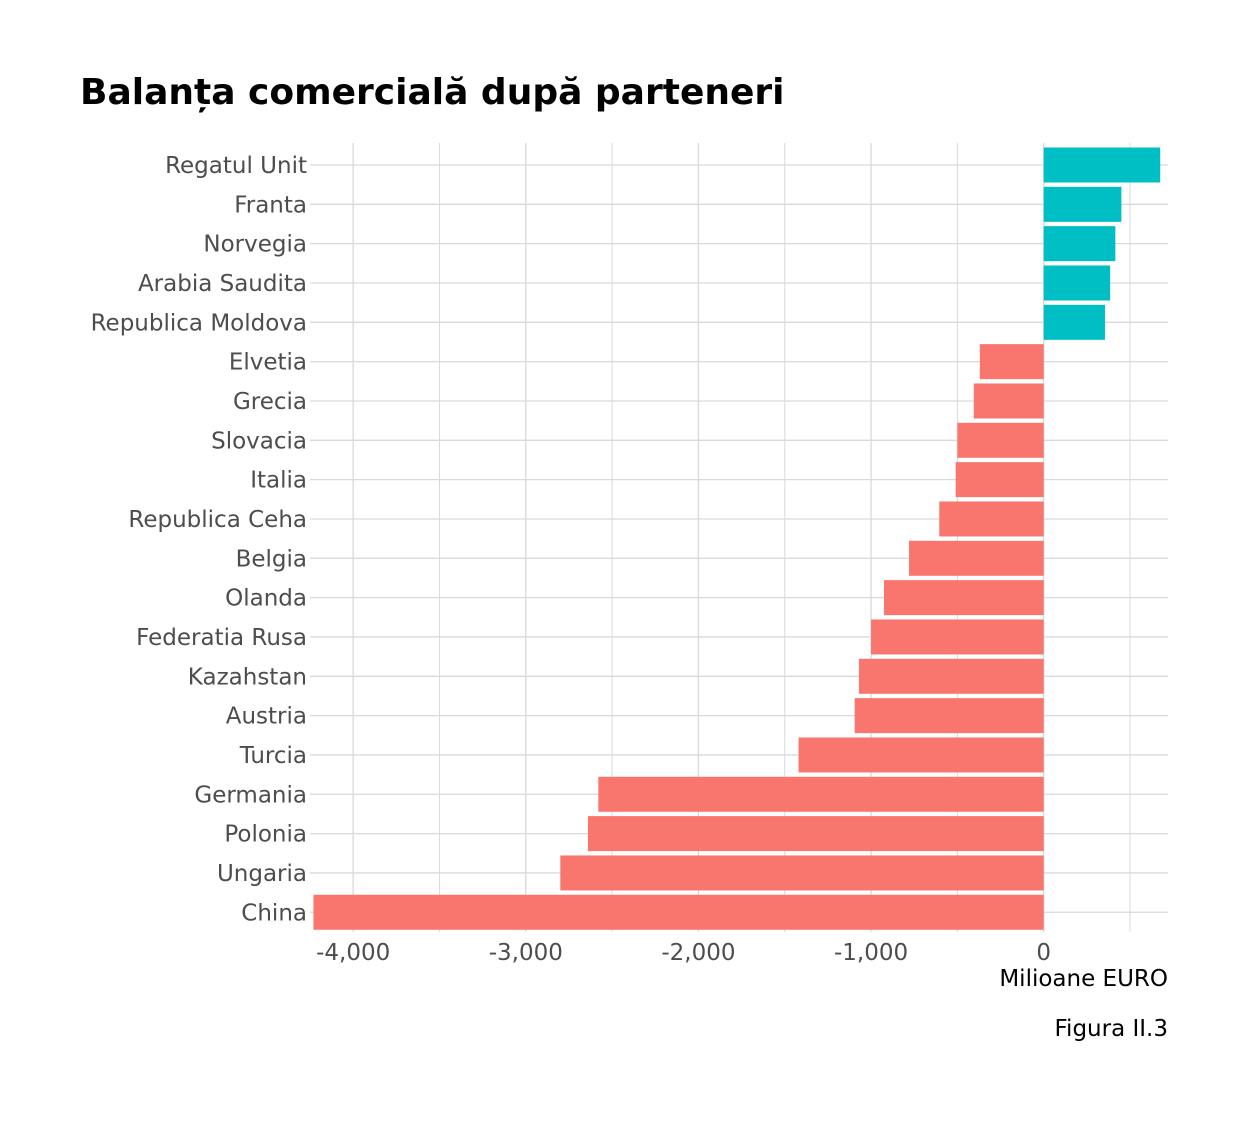 The width and height of the screenshot is (1248, 1123). I want to click on y-tick-label: Belgia, so click(271, 559).